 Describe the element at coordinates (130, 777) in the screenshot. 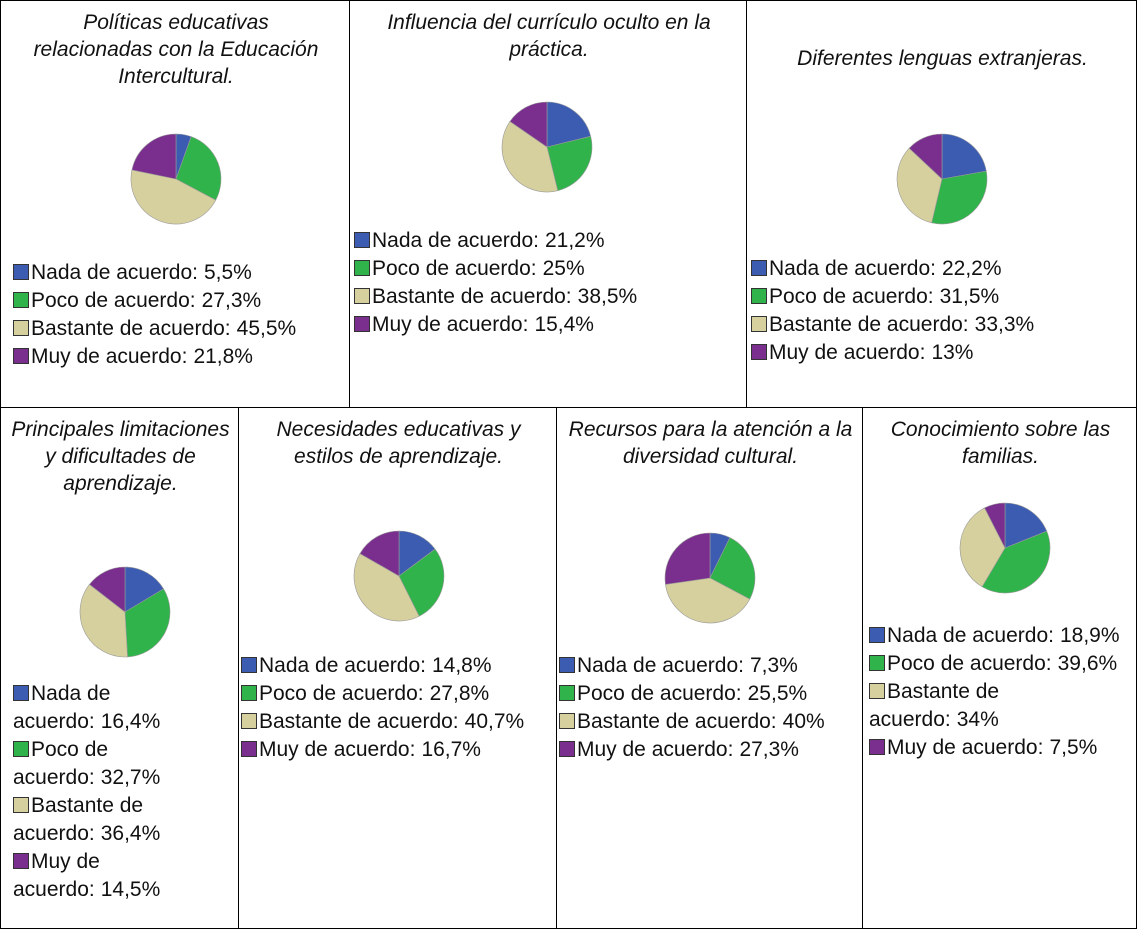

I see `legend-value: 32,7%` at that location.